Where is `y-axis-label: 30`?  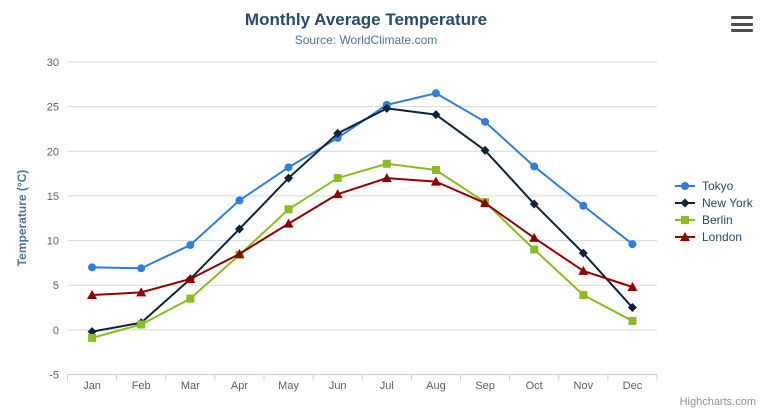
y-axis-label: 30 is located at coordinates (53, 63).